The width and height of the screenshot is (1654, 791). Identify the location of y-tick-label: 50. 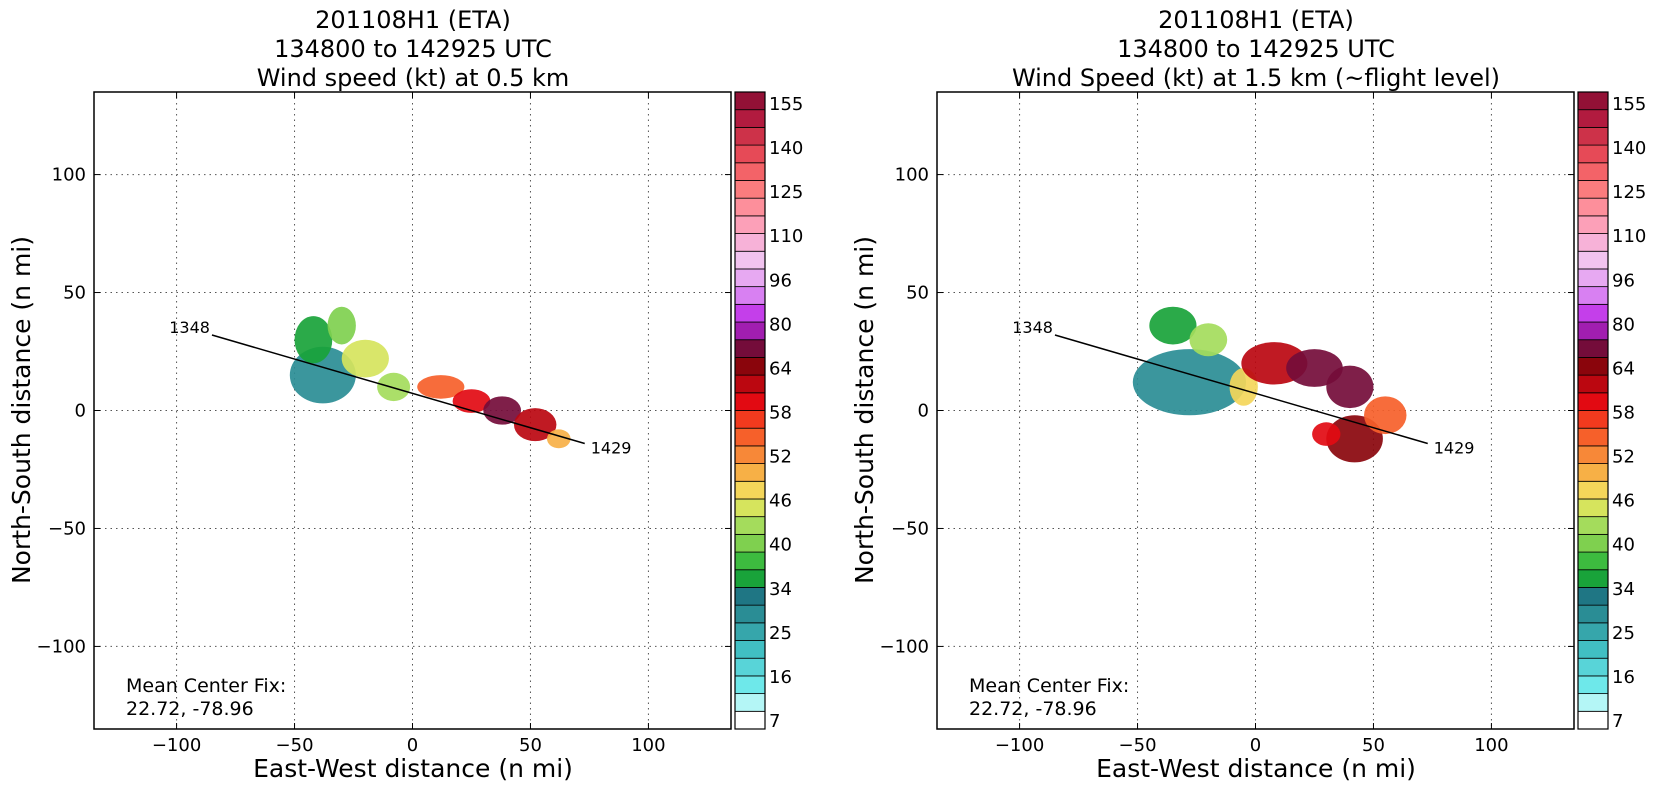
(74, 293).